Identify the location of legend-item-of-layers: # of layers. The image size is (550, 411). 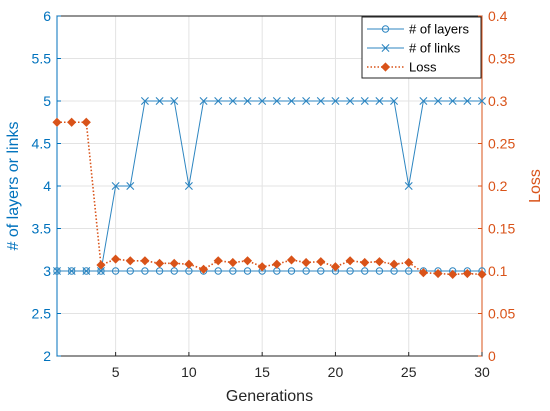
(418, 29).